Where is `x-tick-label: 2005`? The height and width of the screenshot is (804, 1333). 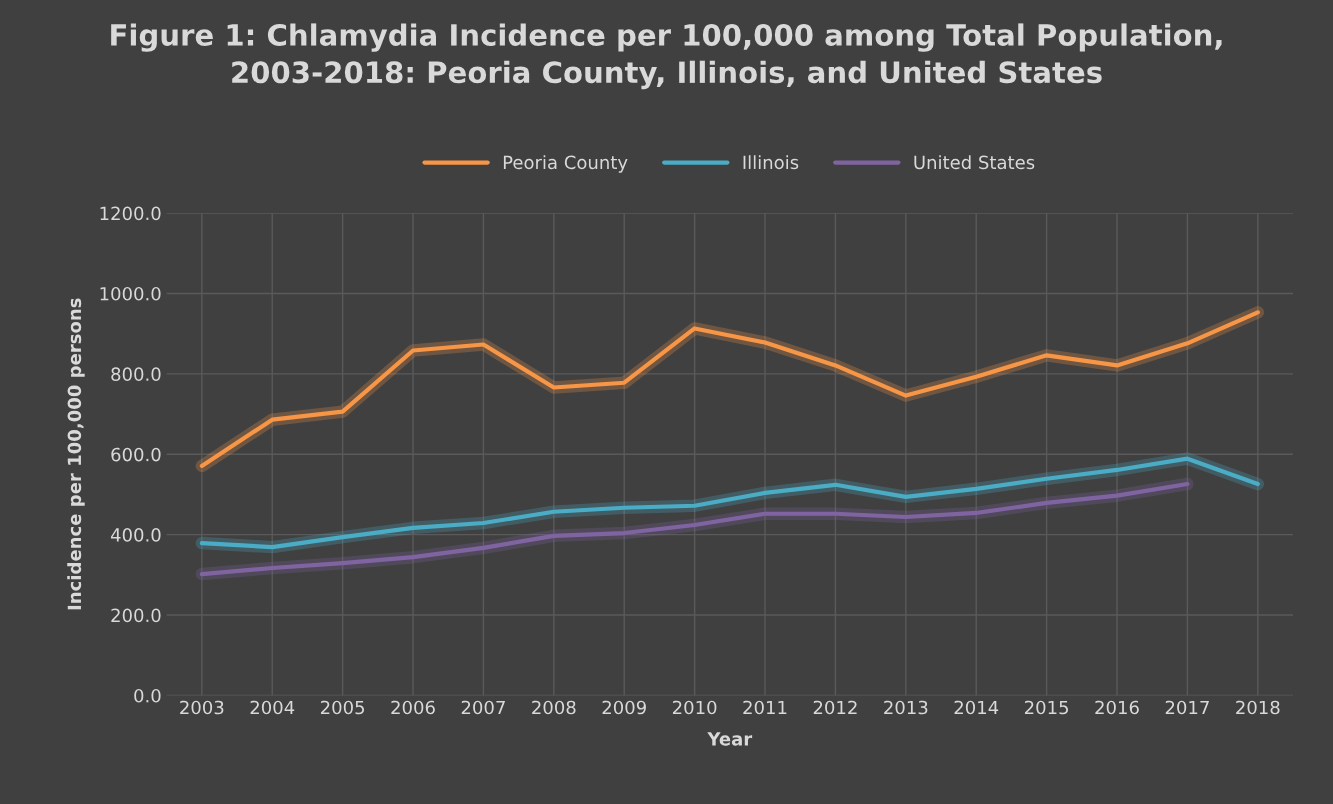 x-tick-label: 2005 is located at coordinates (342, 707).